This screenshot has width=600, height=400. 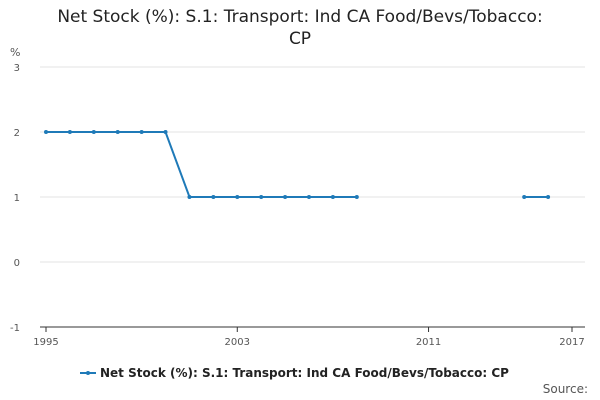 What do you see at coordinates (17, 198) in the screenshot?
I see `y-tick-label: 1` at bounding box center [17, 198].